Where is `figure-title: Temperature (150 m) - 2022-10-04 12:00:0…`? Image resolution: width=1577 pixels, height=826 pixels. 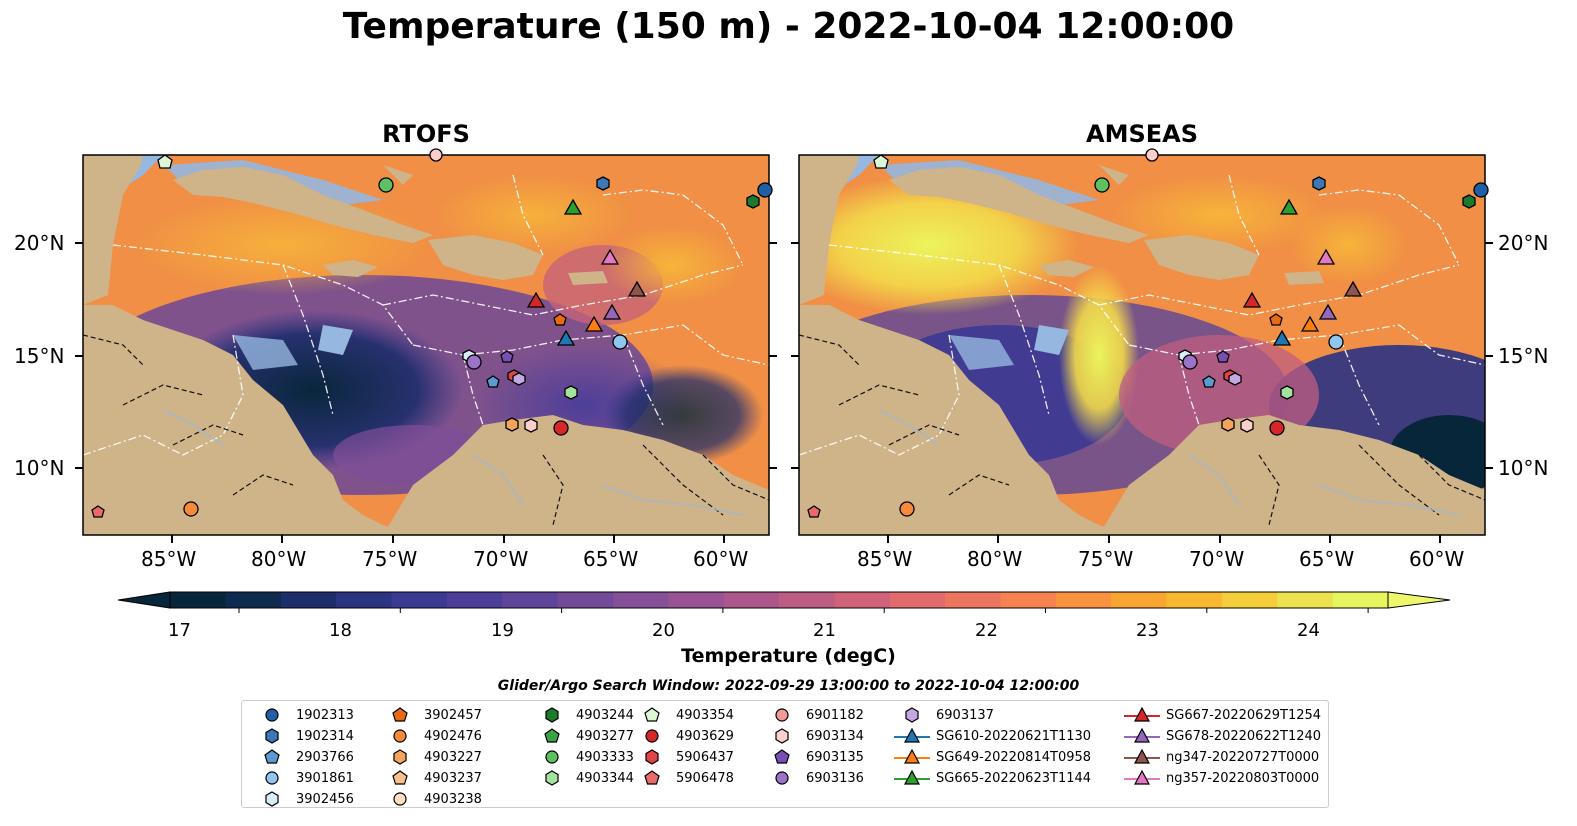 figure-title: Temperature (150 m) - 2022-10-04 12:00:0… is located at coordinates (788, 26).